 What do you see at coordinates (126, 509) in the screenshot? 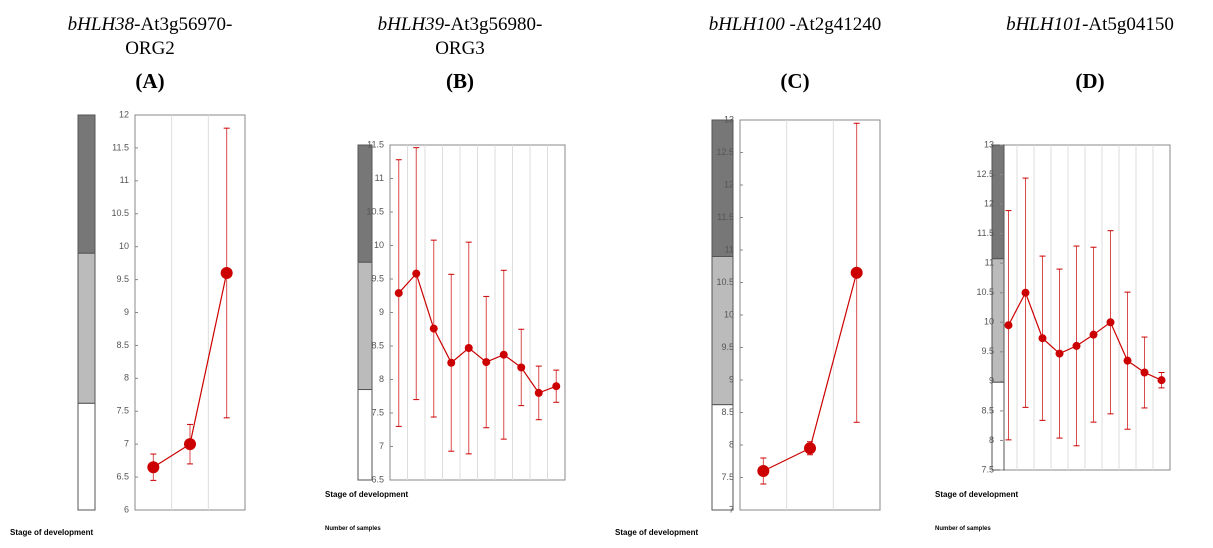
I see `y-tick-label: 6` at bounding box center [126, 509].